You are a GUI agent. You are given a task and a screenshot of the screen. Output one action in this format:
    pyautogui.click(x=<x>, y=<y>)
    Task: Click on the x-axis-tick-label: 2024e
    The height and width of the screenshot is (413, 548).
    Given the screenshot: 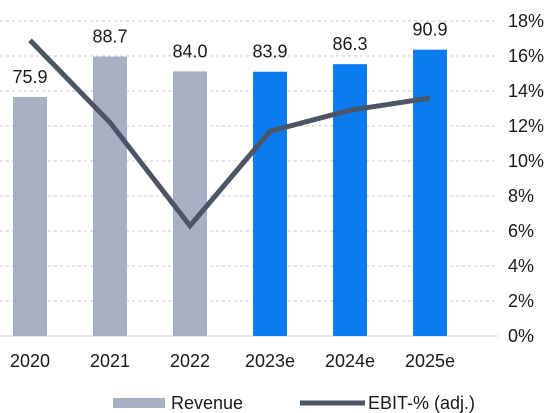 What is the action you would take?
    pyautogui.click(x=350, y=361)
    